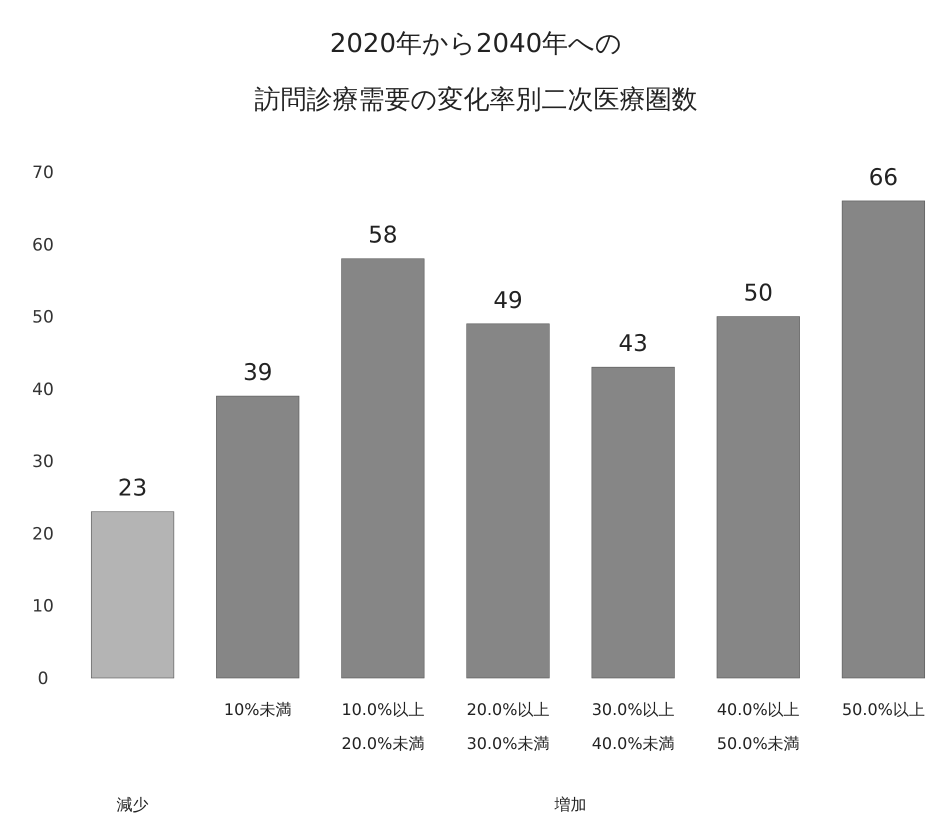  Describe the element at coordinates (257, 373) in the screenshot. I see `data-label: 39` at that location.